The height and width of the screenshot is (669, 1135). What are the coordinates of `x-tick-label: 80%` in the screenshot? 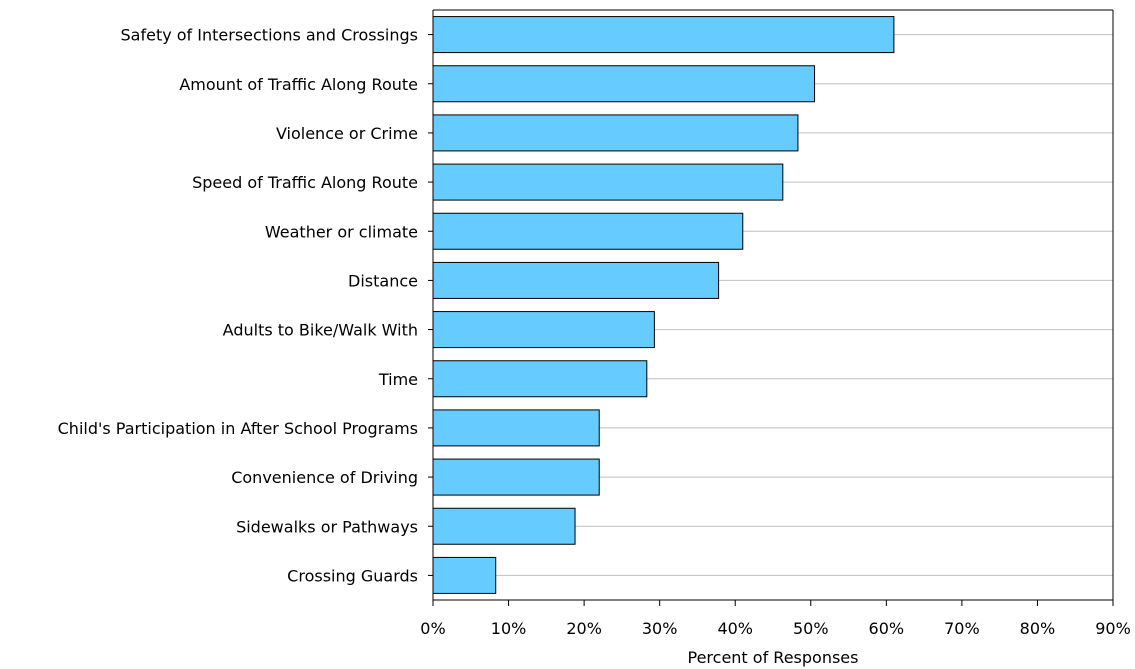 It's located at (1038, 628).